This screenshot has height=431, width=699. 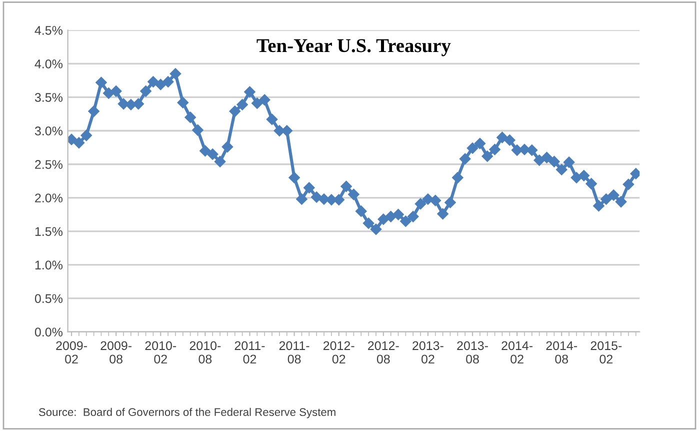 What do you see at coordinates (116, 352) in the screenshot?
I see `x-tick-label: 2009-08` at bounding box center [116, 352].